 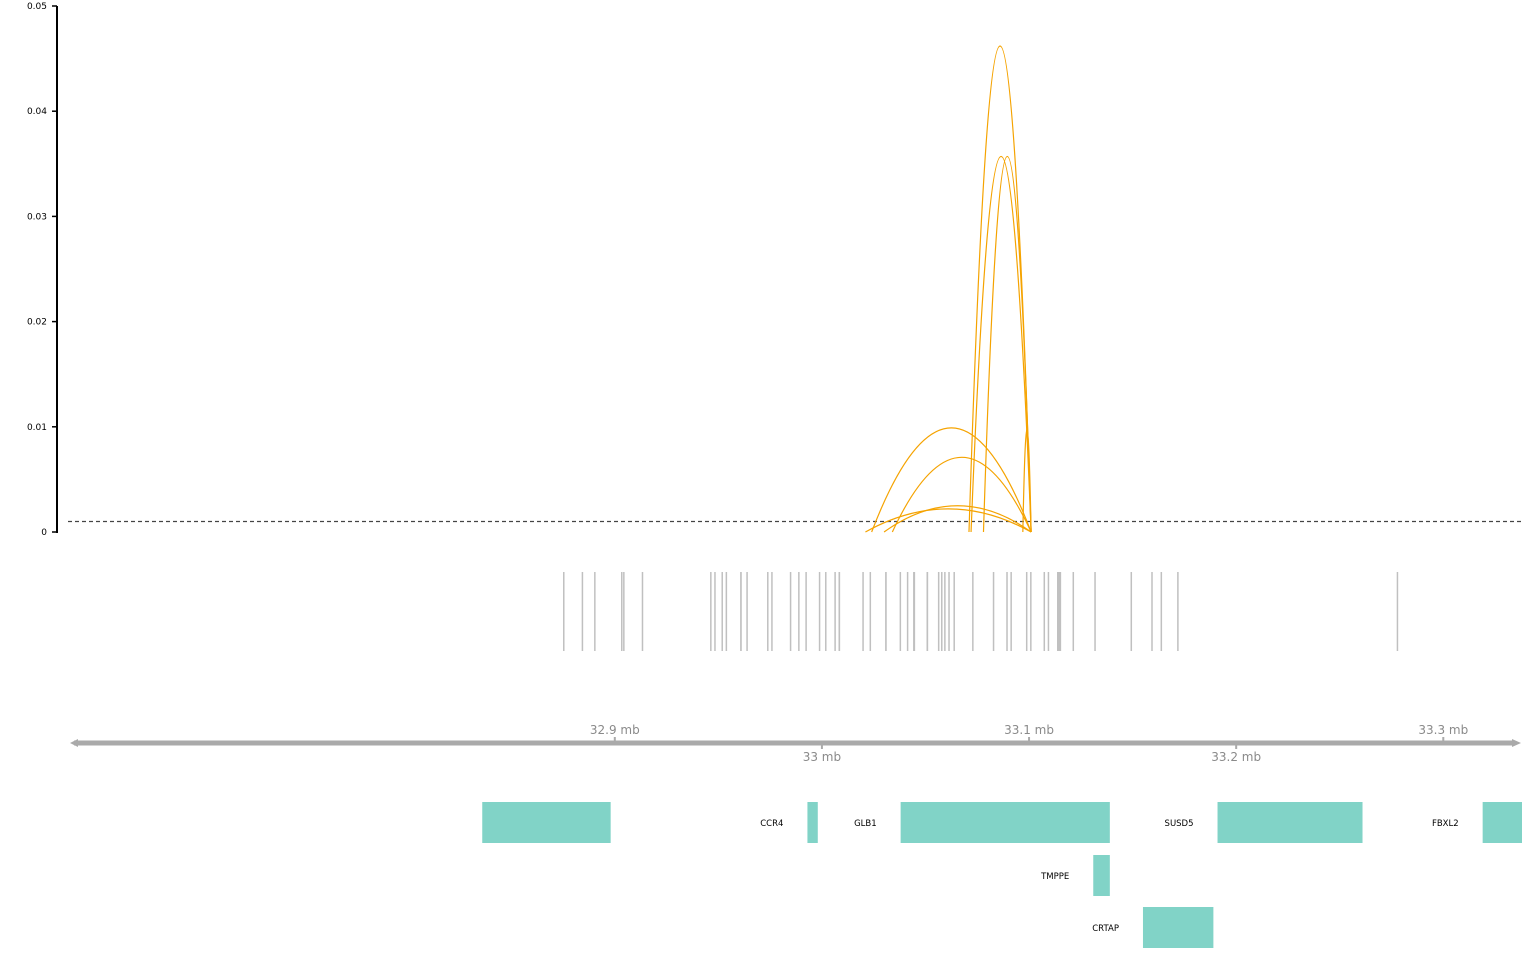 What do you see at coordinates (1029, 730) in the screenshot?
I see `axis-tick-label: 33.1 mb` at bounding box center [1029, 730].